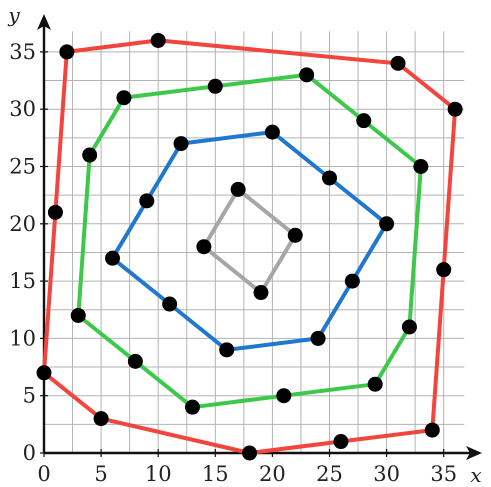 This screenshot has width=491, height=487. What do you see at coordinates (29, 453) in the screenshot?
I see `y-tick-label: 0` at bounding box center [29, 453].